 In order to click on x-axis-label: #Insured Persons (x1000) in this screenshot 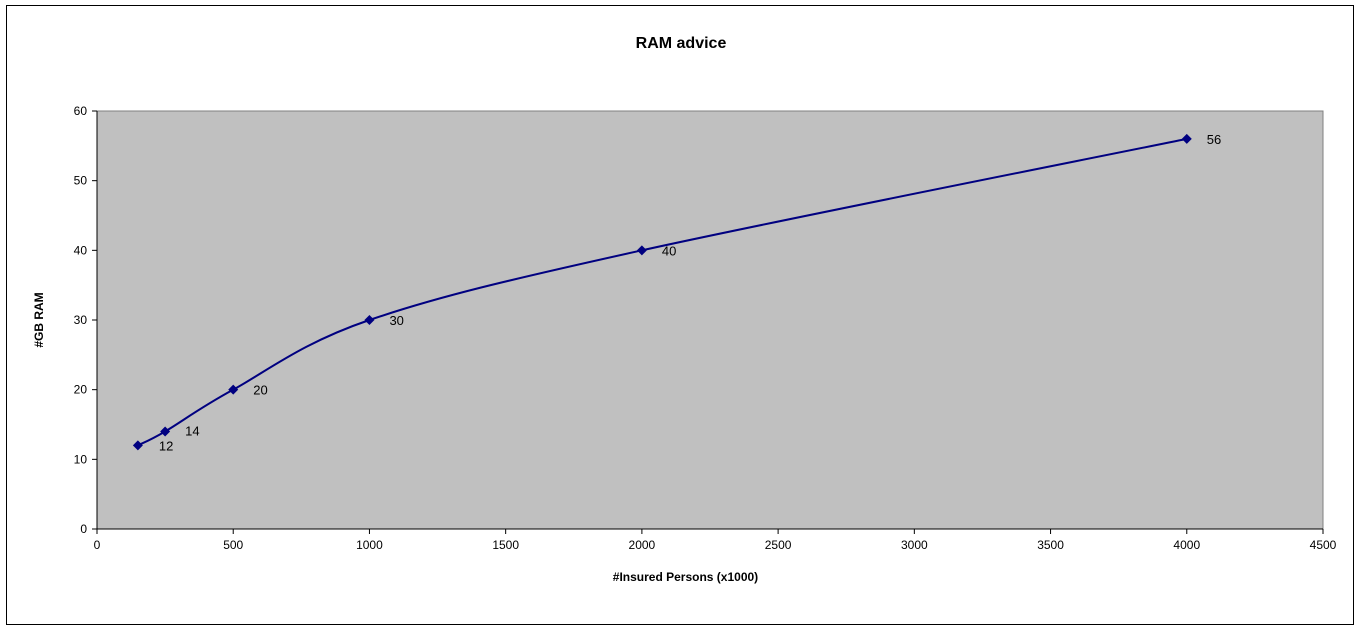, I will do `click(685, 577)`.